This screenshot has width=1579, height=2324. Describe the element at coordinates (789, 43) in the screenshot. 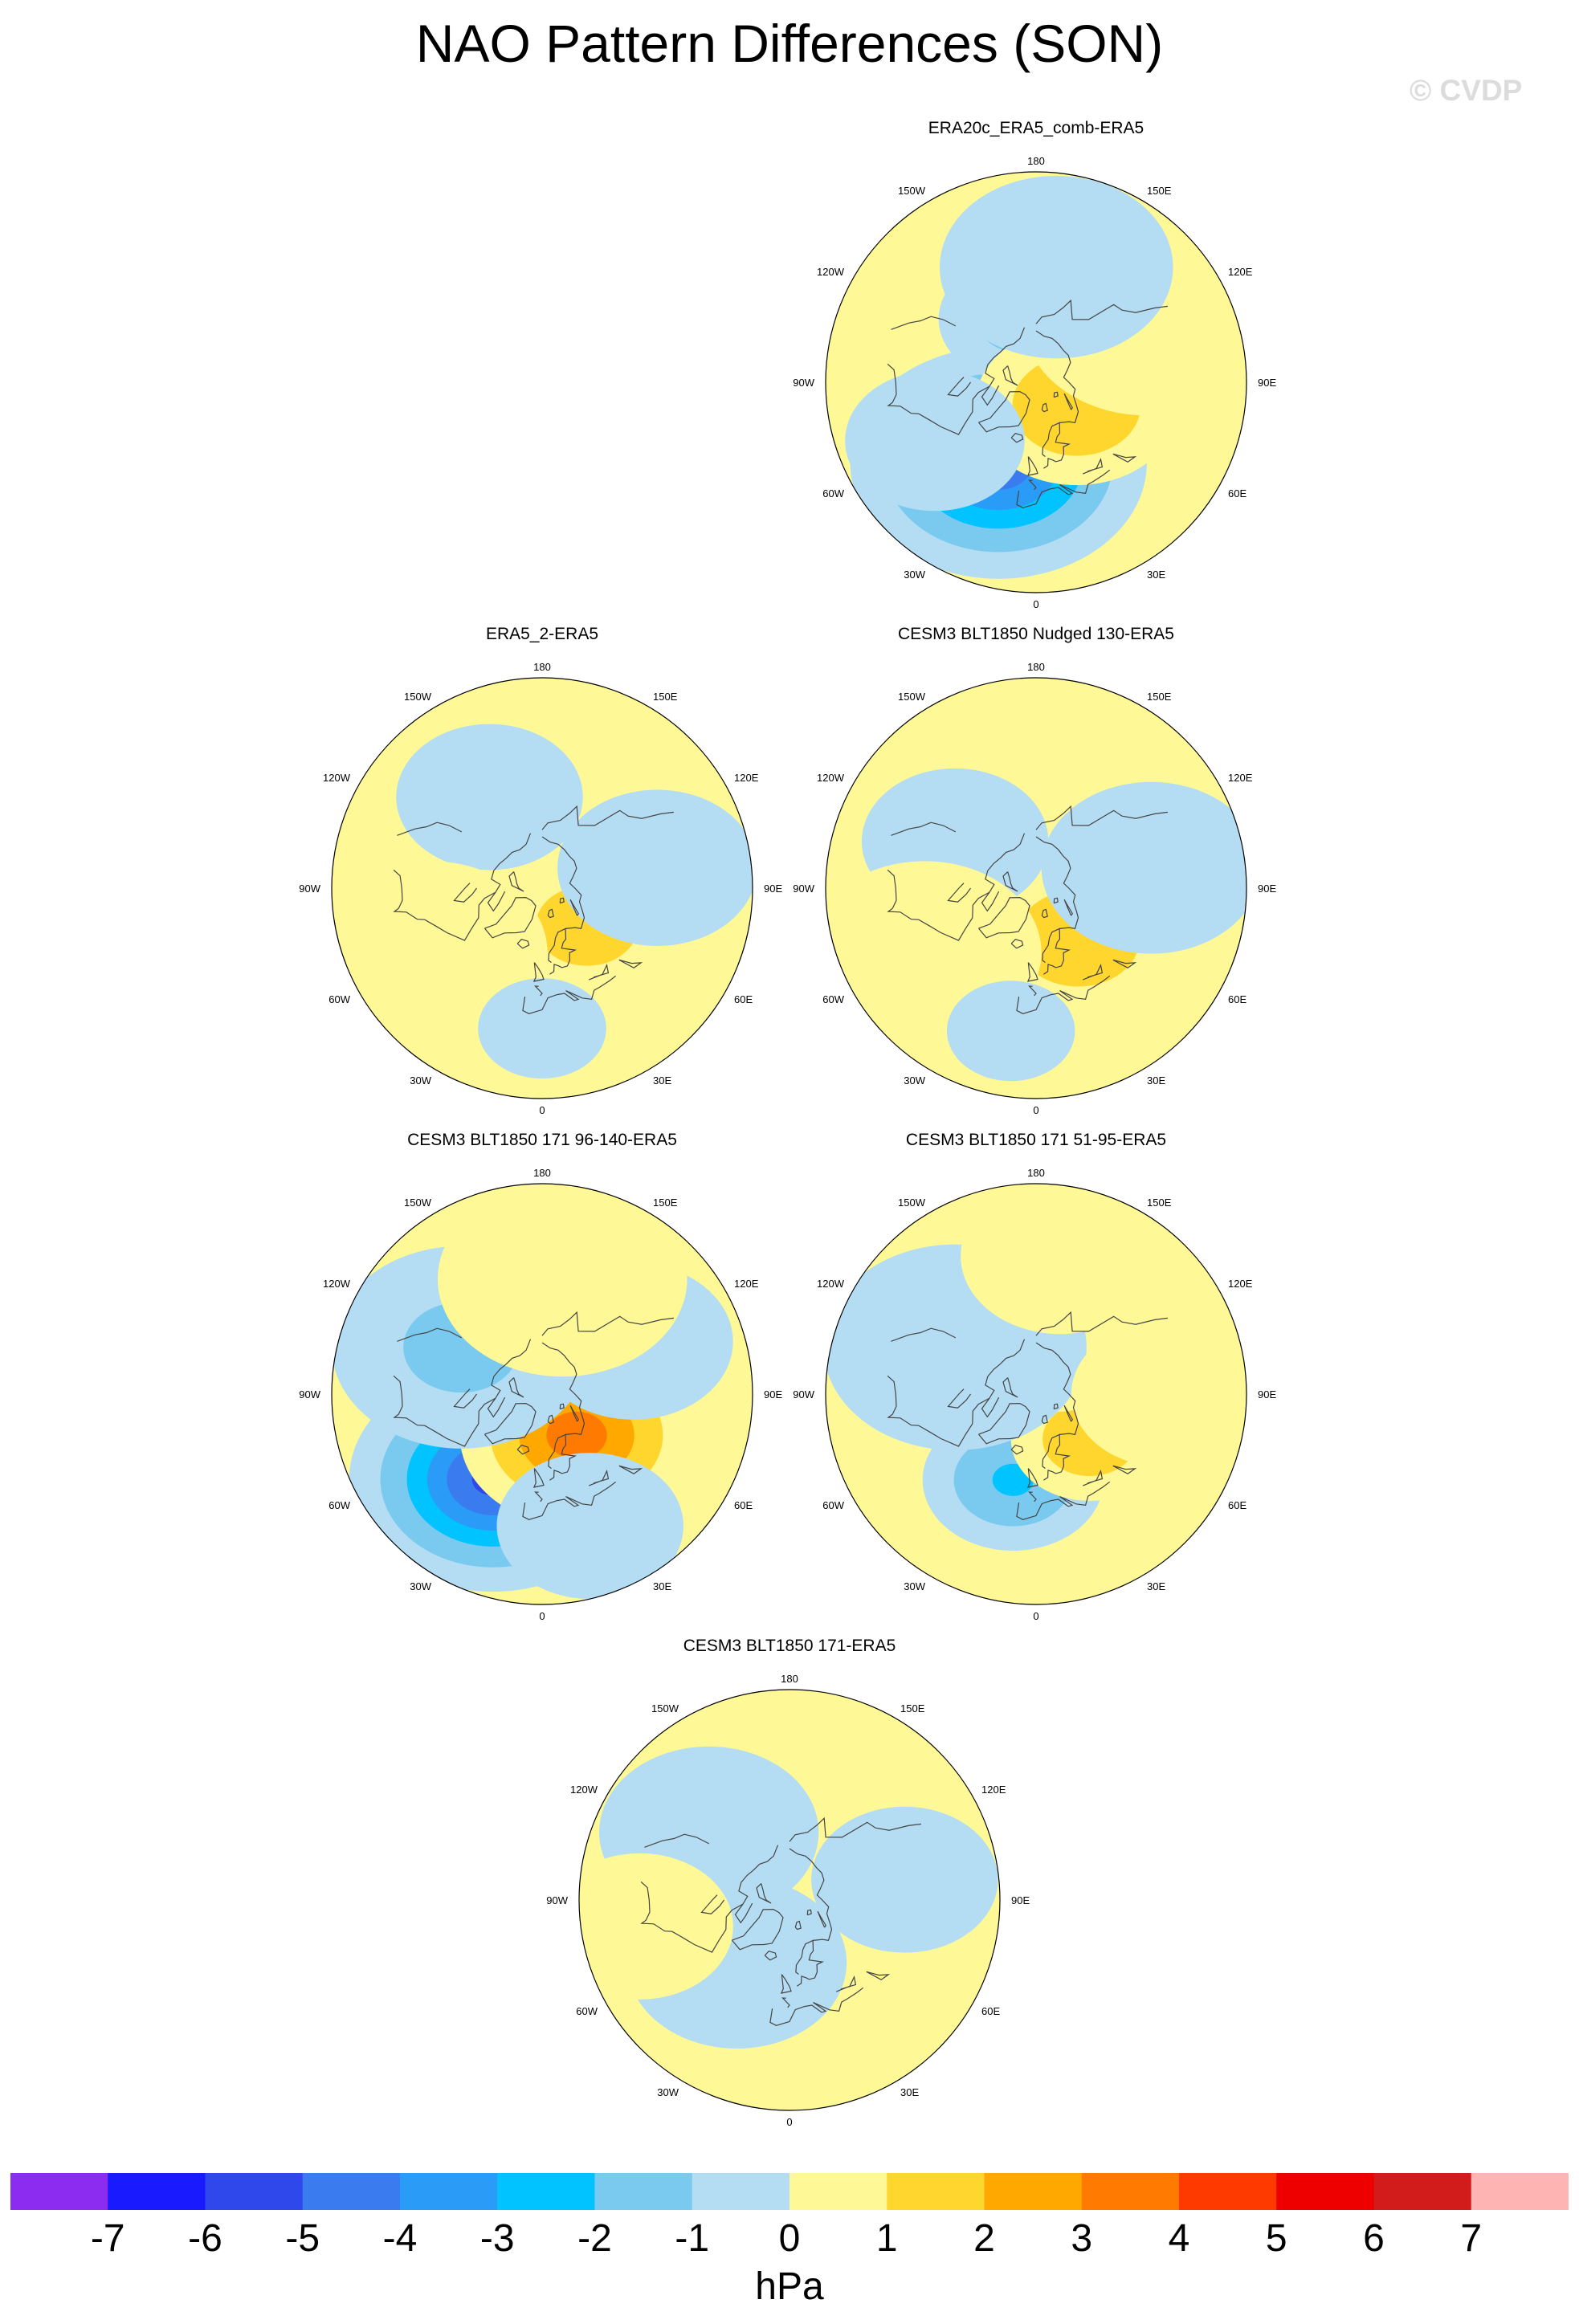

I see `page-title: NAO Pattern Differences (SON)` at that location.